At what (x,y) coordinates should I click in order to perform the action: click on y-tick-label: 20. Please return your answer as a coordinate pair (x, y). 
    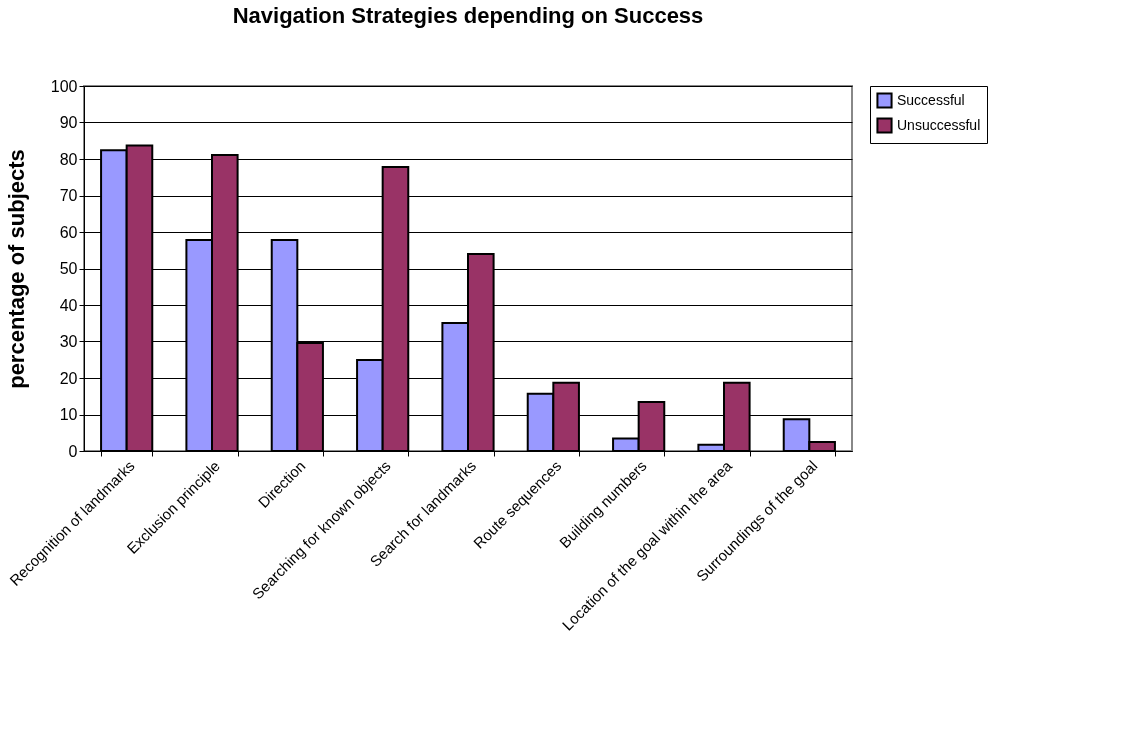
    Looking at the image, I should click on (68, 378).